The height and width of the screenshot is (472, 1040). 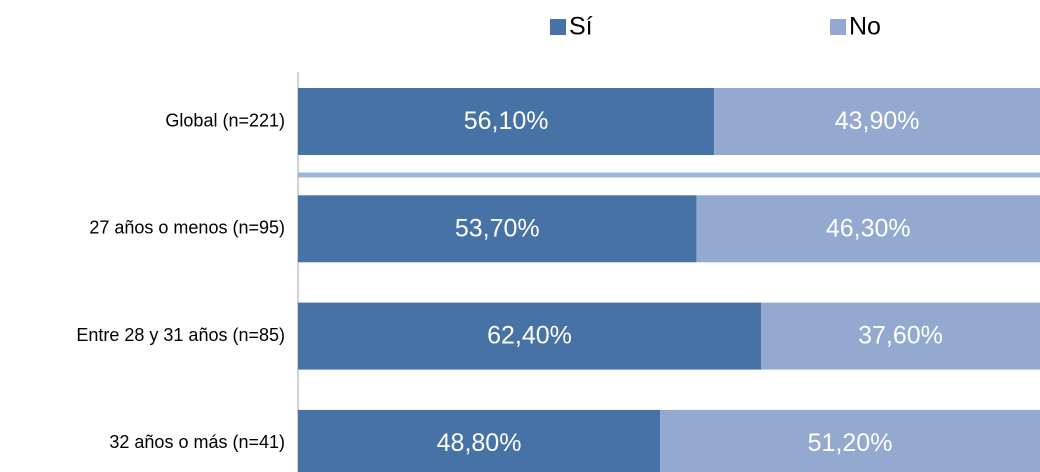 I want to click on value-label: 51,20%, so click(x=850, y=443).